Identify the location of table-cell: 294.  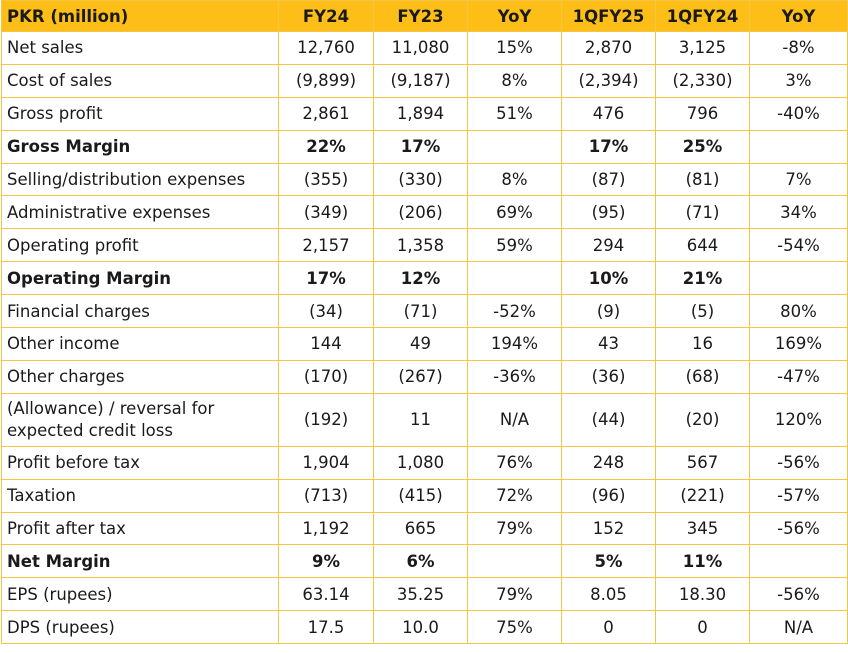
(608, 245).